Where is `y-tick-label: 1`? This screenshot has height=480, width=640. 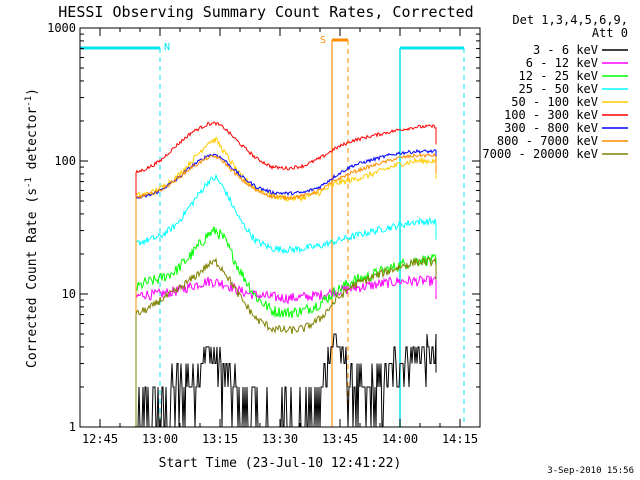
y-tick-label: 1 is located at coordinates (72, 427).